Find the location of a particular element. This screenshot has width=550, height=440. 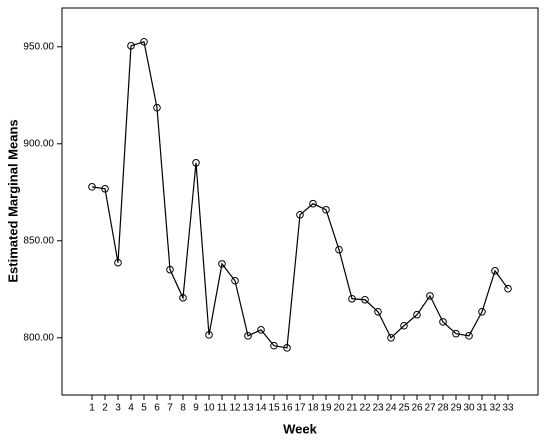

x-tick-label: 14 is located at coordinates (261, 408).